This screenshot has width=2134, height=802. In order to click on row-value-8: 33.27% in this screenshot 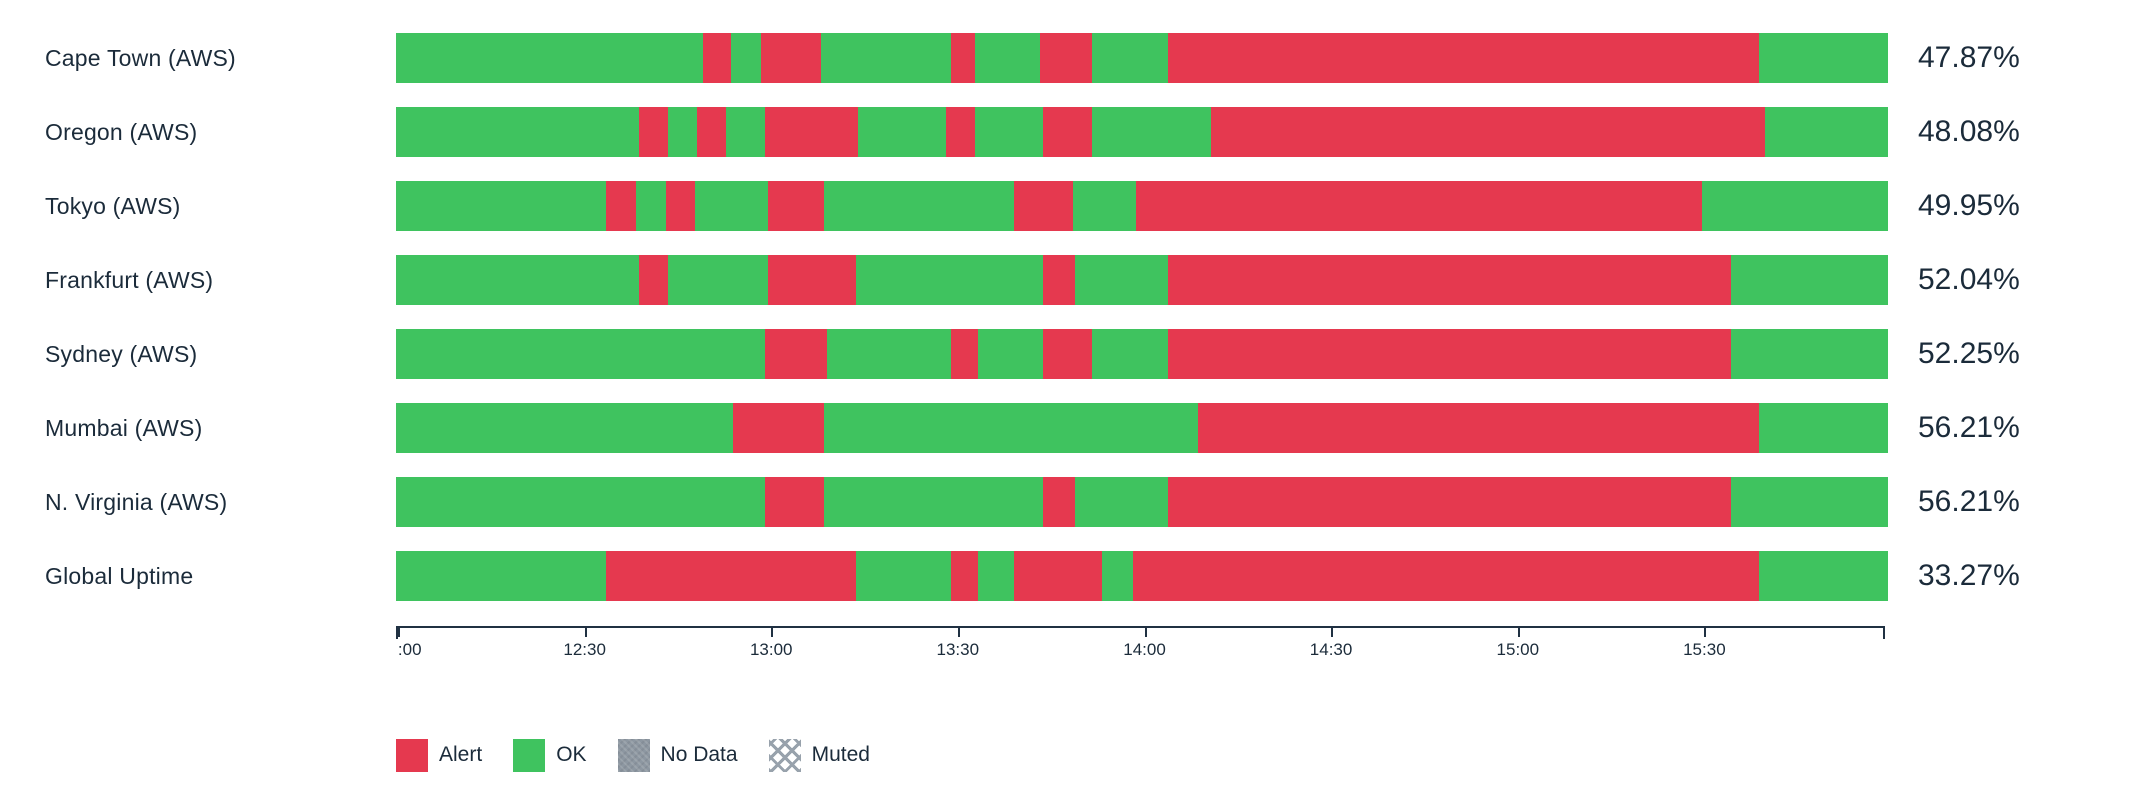, I will do `click(1969, 575)`.